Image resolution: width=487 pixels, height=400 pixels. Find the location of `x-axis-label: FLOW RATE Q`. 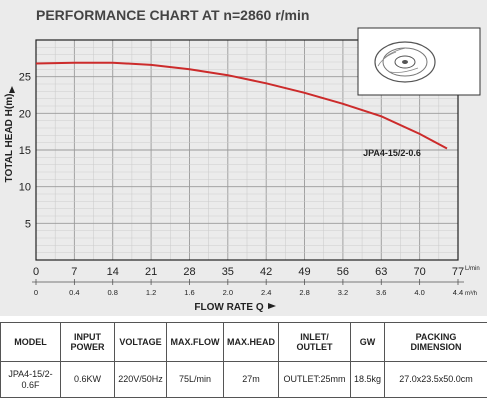

x-axis-label: FLOW RATE Q is located at coordinates (228, 307).